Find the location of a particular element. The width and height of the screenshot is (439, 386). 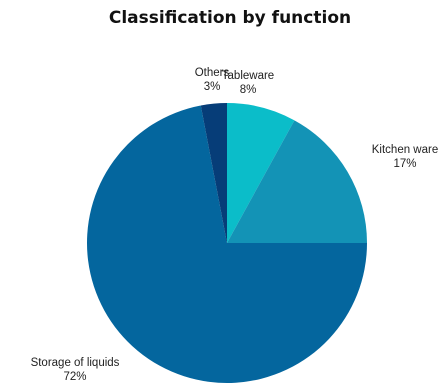

slice-label-tableware: Tableware is located at coordinates (248, 76).